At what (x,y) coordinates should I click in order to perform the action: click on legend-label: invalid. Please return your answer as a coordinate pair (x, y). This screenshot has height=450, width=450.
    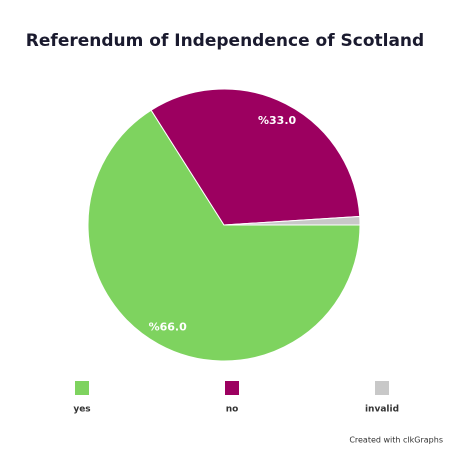
    Looking at the image, I should click on (382, 410).